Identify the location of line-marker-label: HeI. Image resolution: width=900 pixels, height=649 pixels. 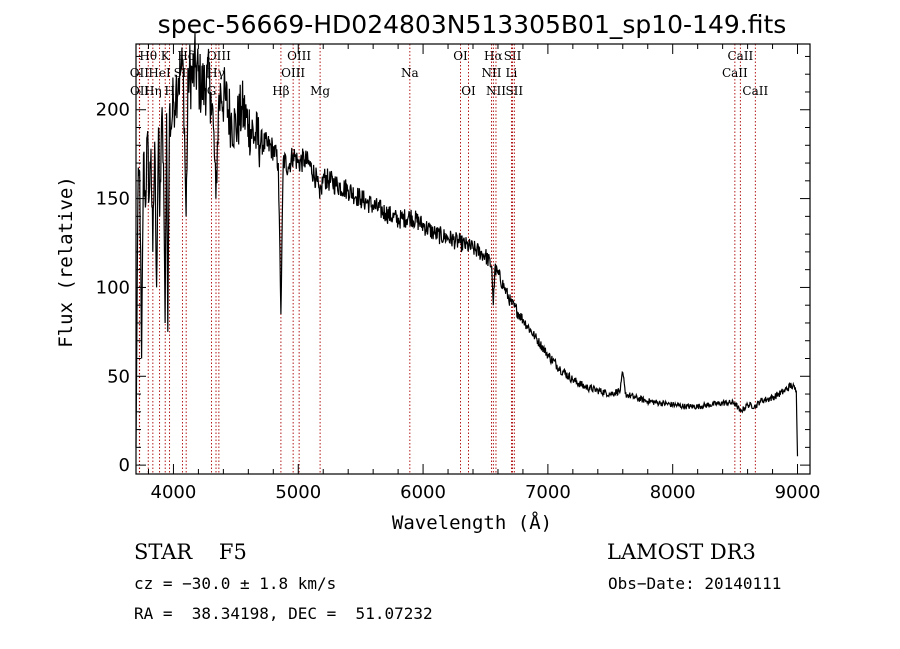
(159, 73).